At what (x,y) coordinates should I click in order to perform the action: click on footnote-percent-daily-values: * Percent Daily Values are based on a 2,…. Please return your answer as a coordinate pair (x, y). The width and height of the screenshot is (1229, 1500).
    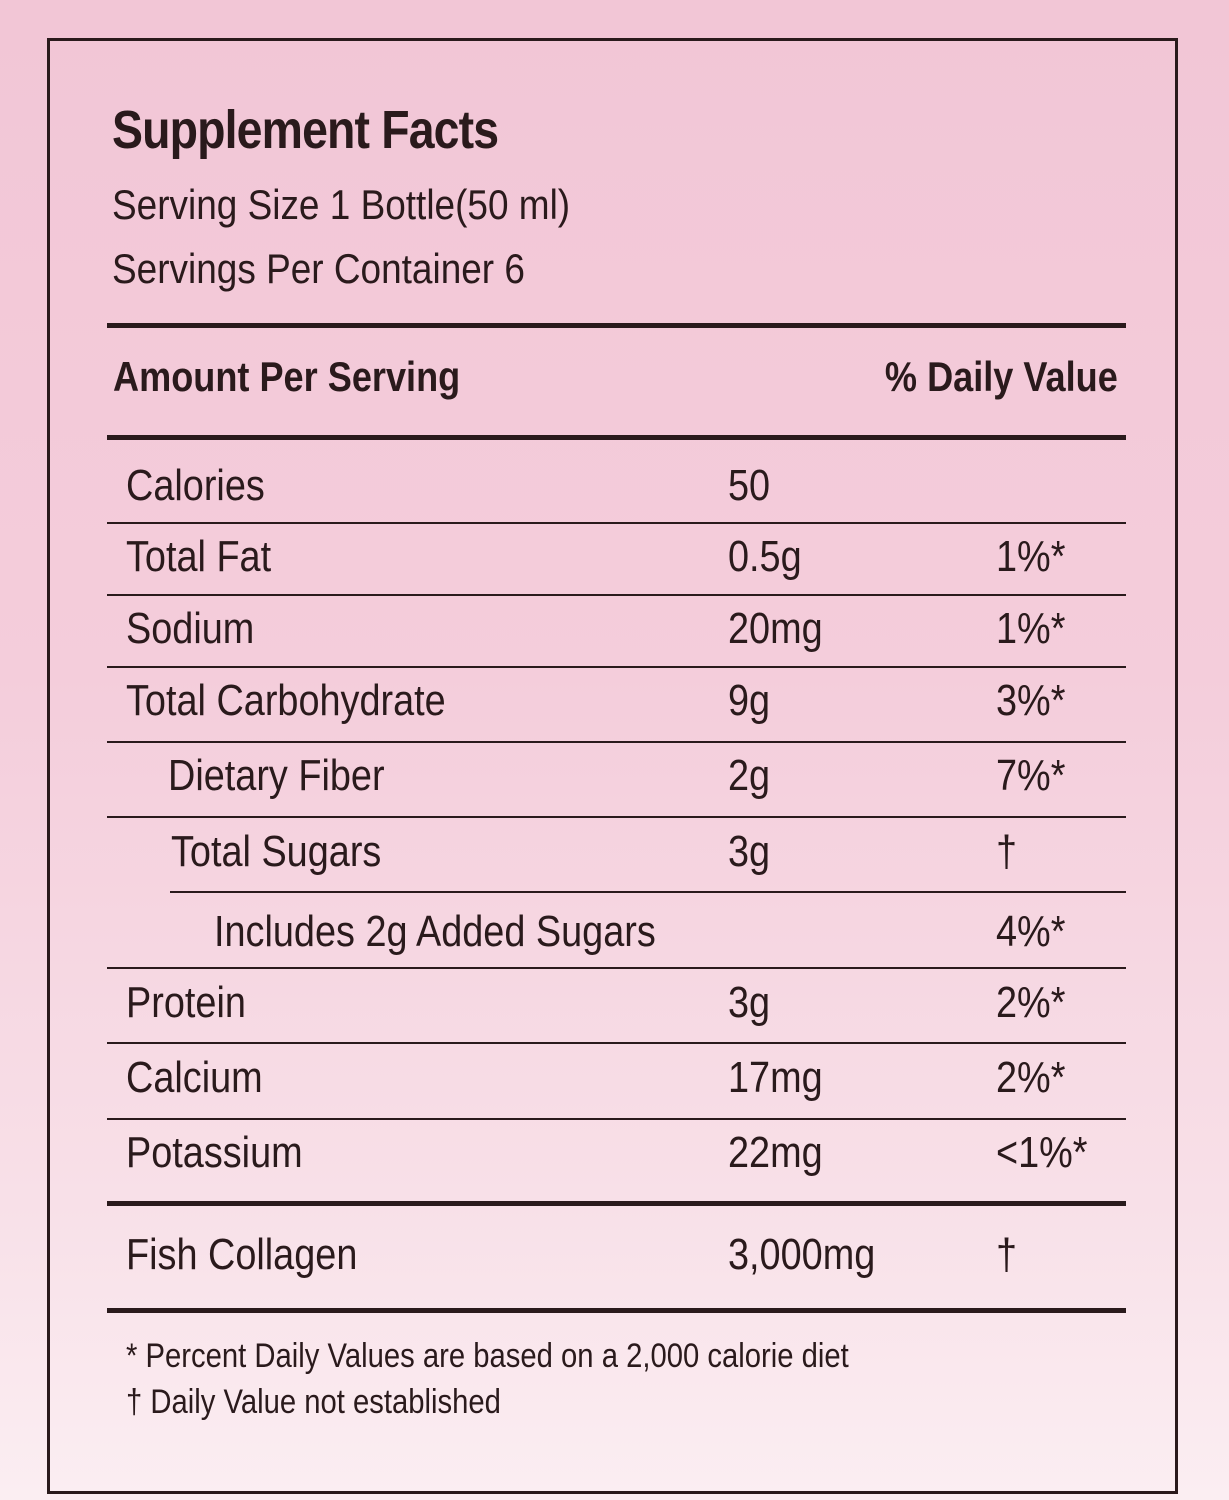
    Looking at the image, I should click on (487, 1356).